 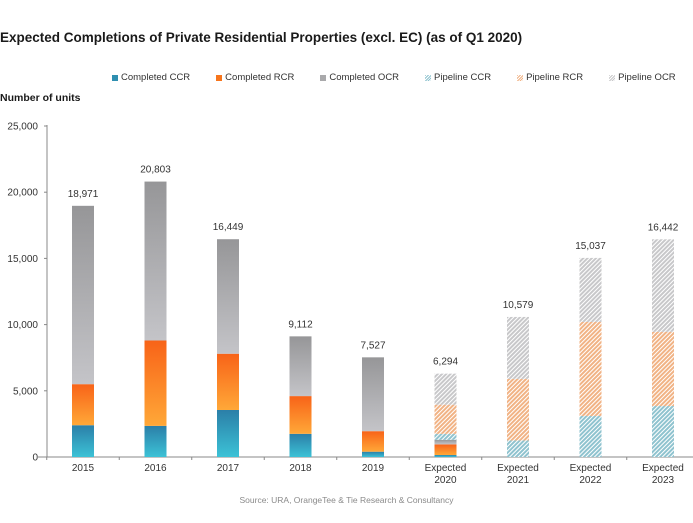 What do you see at coordinates (228, 227) in the screenshot?
I see `total-label: 16,449` at bounding box center [228, 227].